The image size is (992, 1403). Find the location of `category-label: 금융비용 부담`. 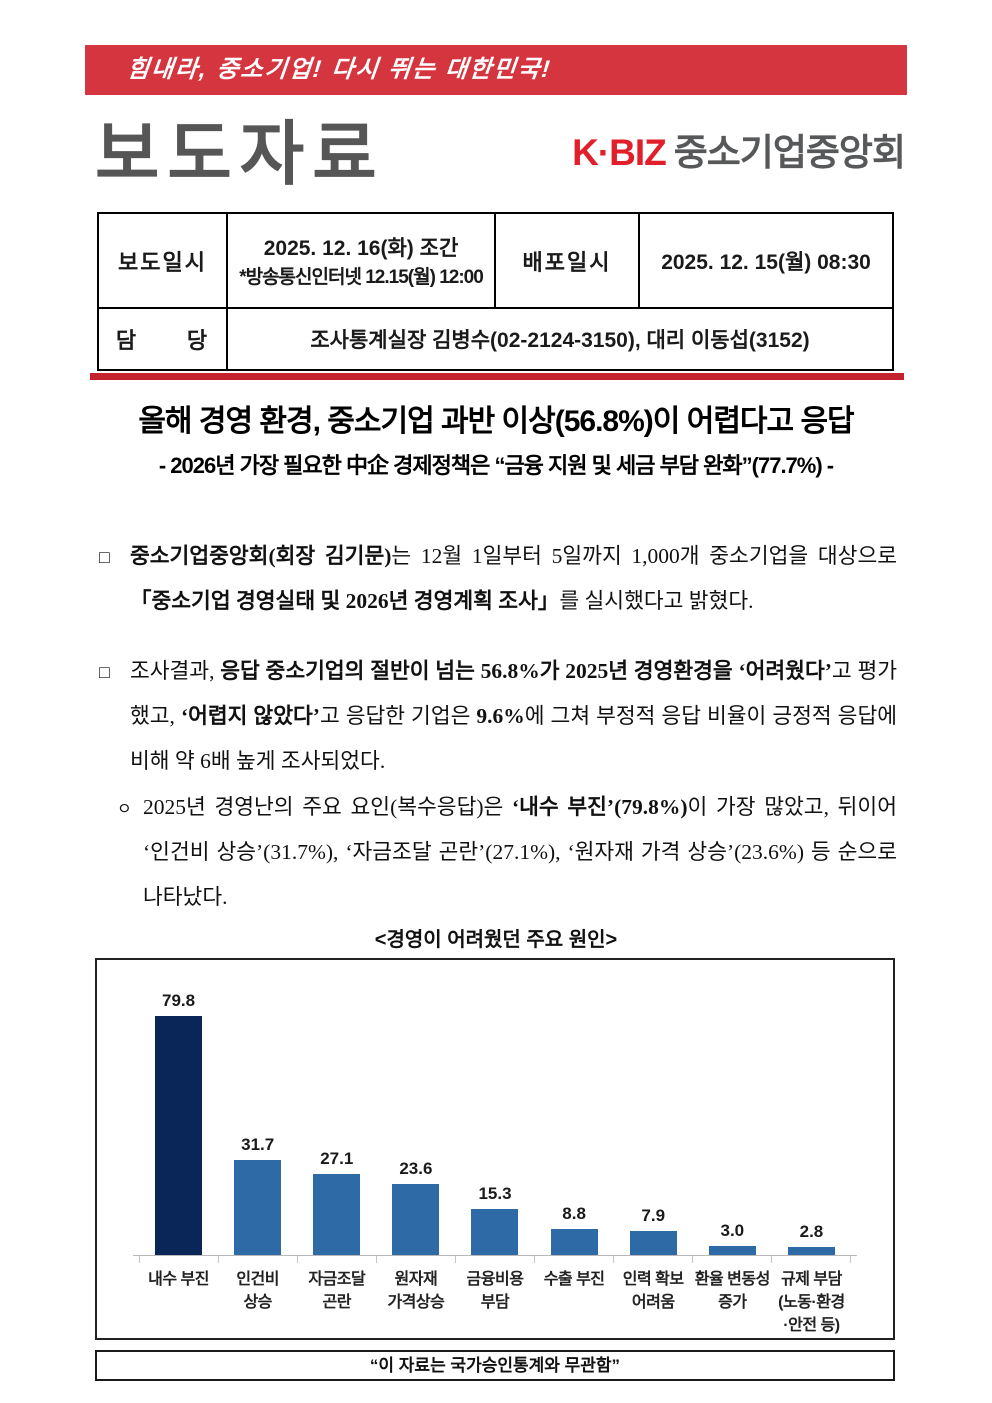

category-label: 금융비용 부담 is located at coordinates (495, 1291).